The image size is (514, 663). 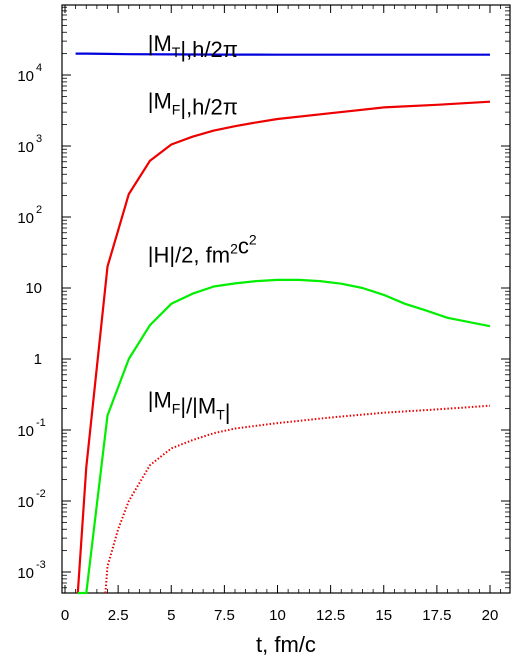 What do you see at coordinates (39, 139) in the screenshot?
I see `y-tick-exponent: 3` at bounding box center [39, 139].